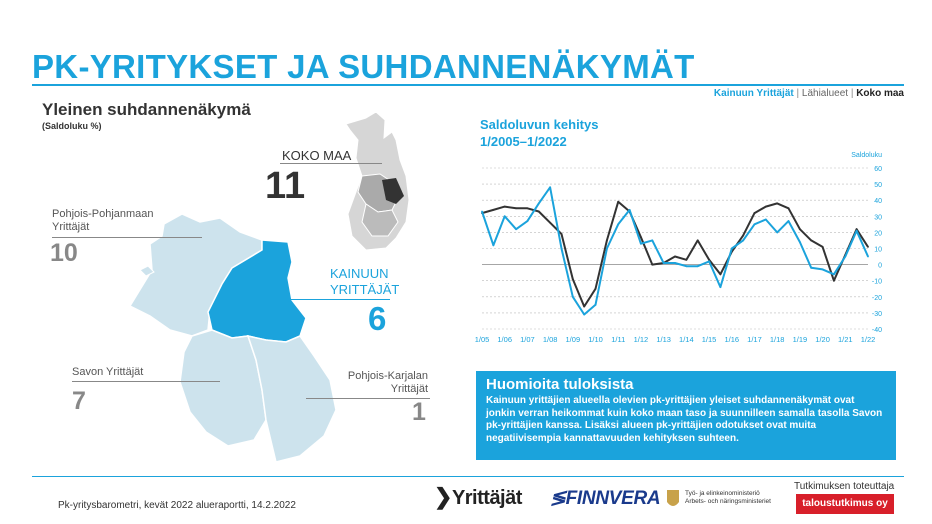 Image resolution: width=932 pixels, height=524 pixels. I want to click on x-tick-label: 1/17, so click(754, 339).